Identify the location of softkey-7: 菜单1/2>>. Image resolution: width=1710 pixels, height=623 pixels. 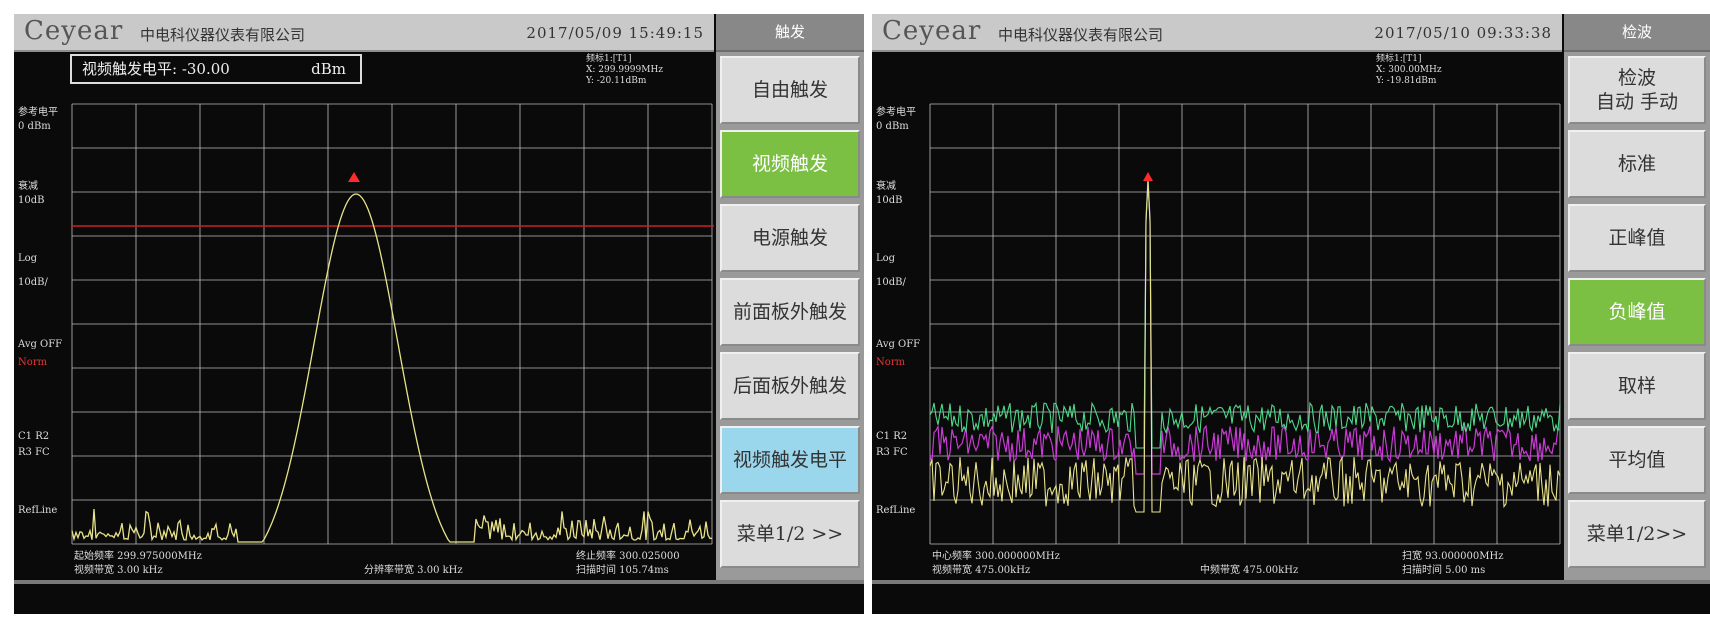
(1637, 534).